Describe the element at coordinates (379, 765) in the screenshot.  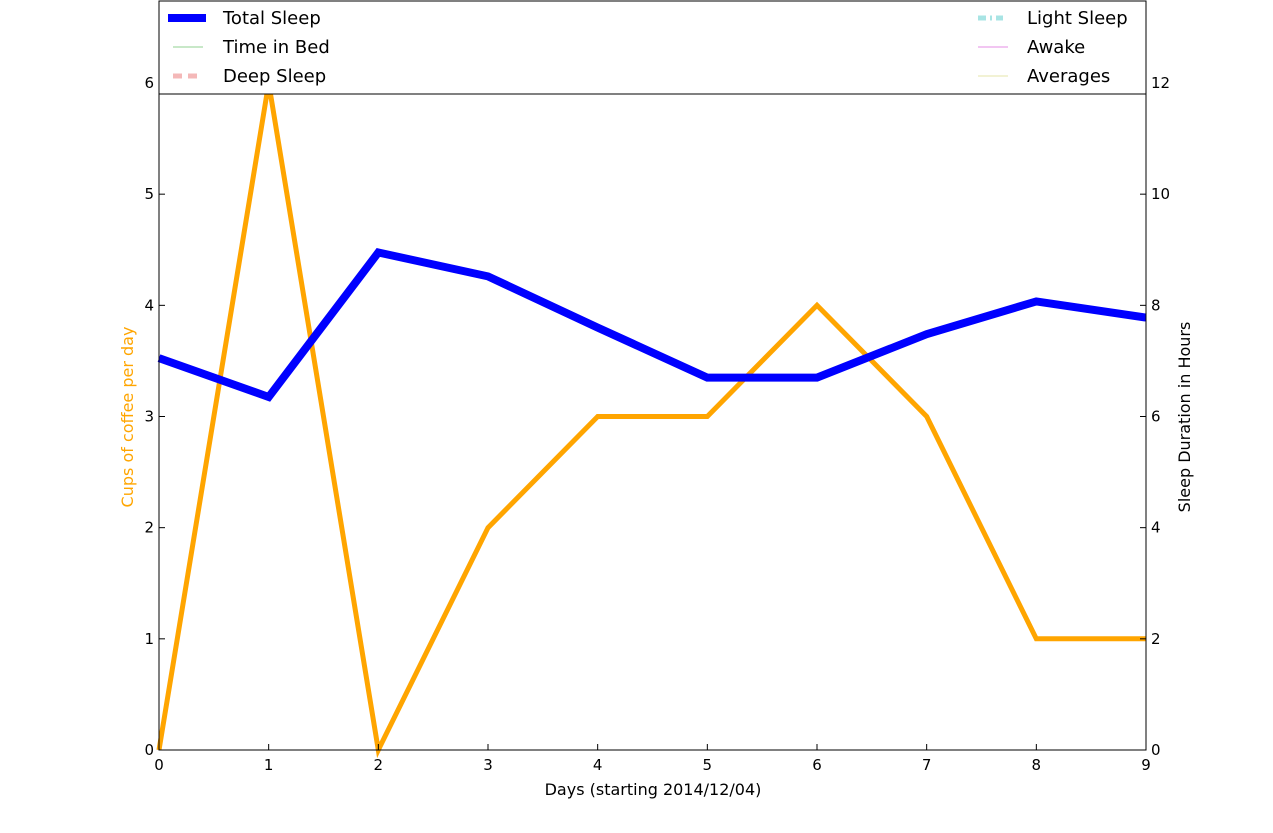
I see `x-tick-label: 2` at that location.